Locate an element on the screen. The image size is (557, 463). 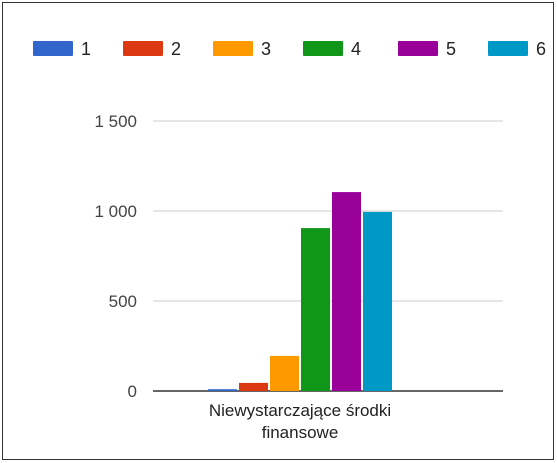
legend-label: 5 is located at coordinates (451, 49).